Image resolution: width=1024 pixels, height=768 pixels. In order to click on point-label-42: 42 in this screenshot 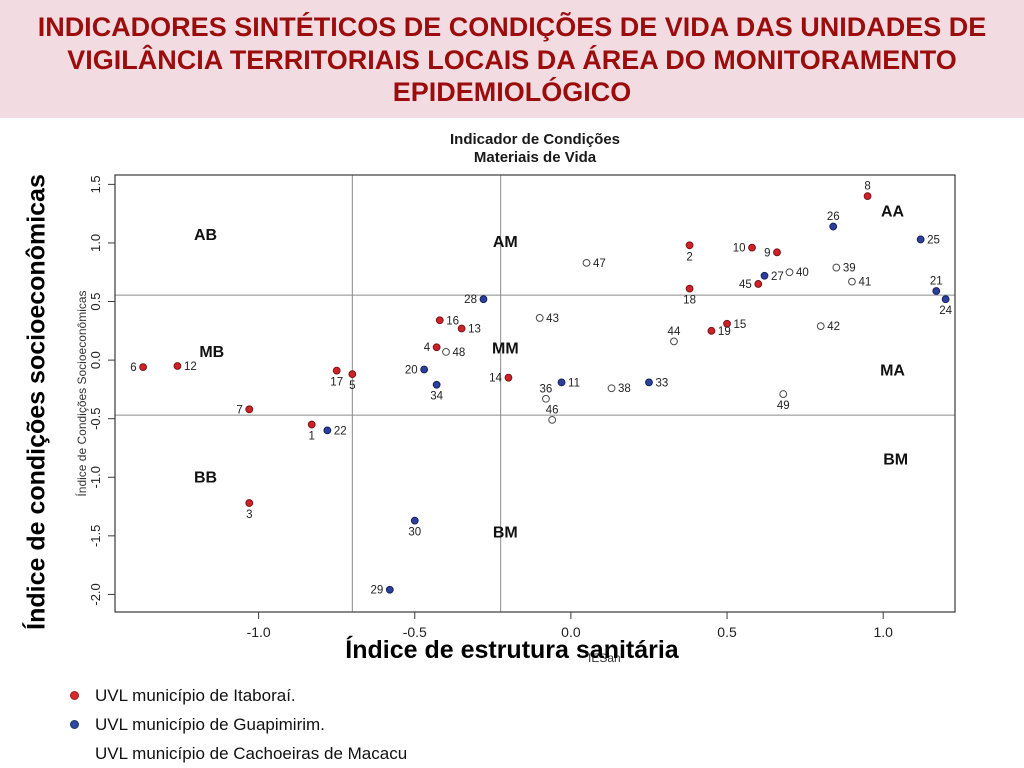, I will do `click(833, 327)`.